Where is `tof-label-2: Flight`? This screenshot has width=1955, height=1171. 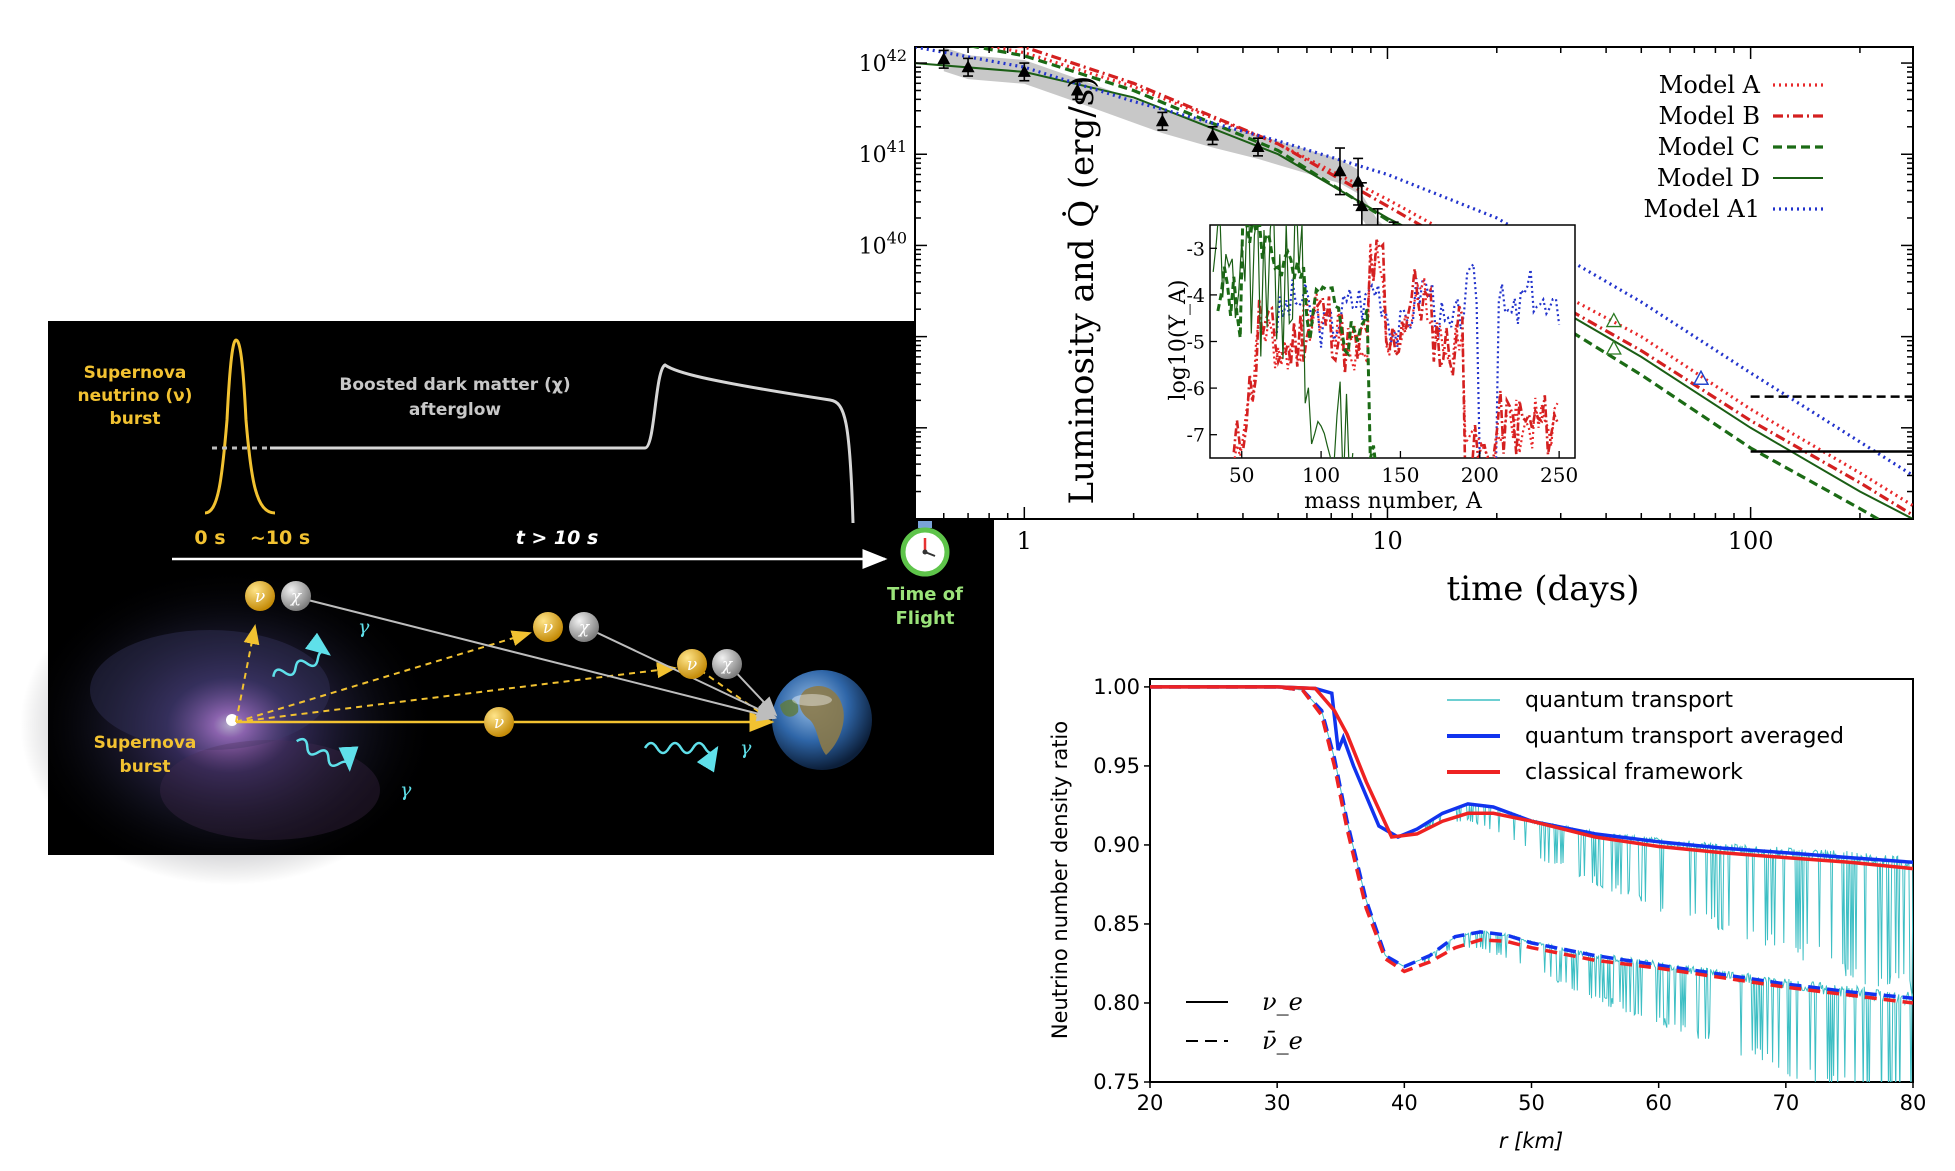 tof-label-2: Flight is located at coordinates (925, 618).